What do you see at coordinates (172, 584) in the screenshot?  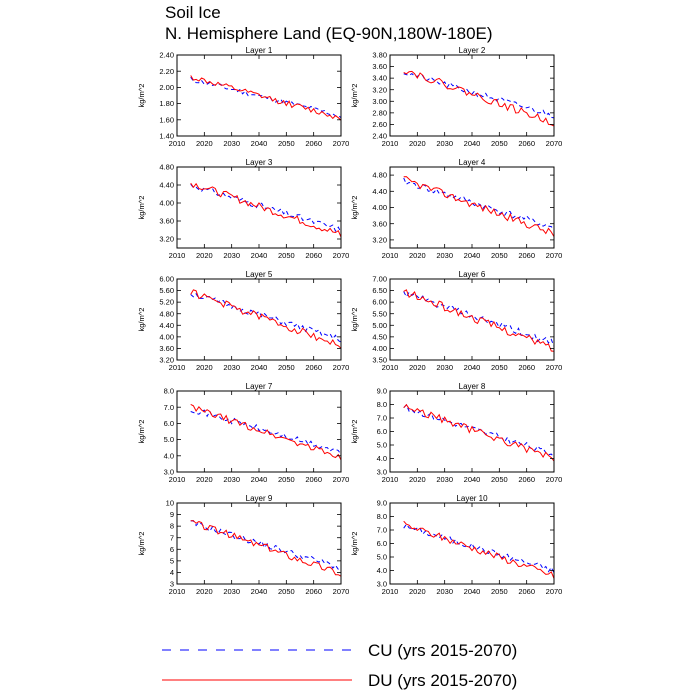 I see `y-tick-label: 3` at bounding box center [172, 584].